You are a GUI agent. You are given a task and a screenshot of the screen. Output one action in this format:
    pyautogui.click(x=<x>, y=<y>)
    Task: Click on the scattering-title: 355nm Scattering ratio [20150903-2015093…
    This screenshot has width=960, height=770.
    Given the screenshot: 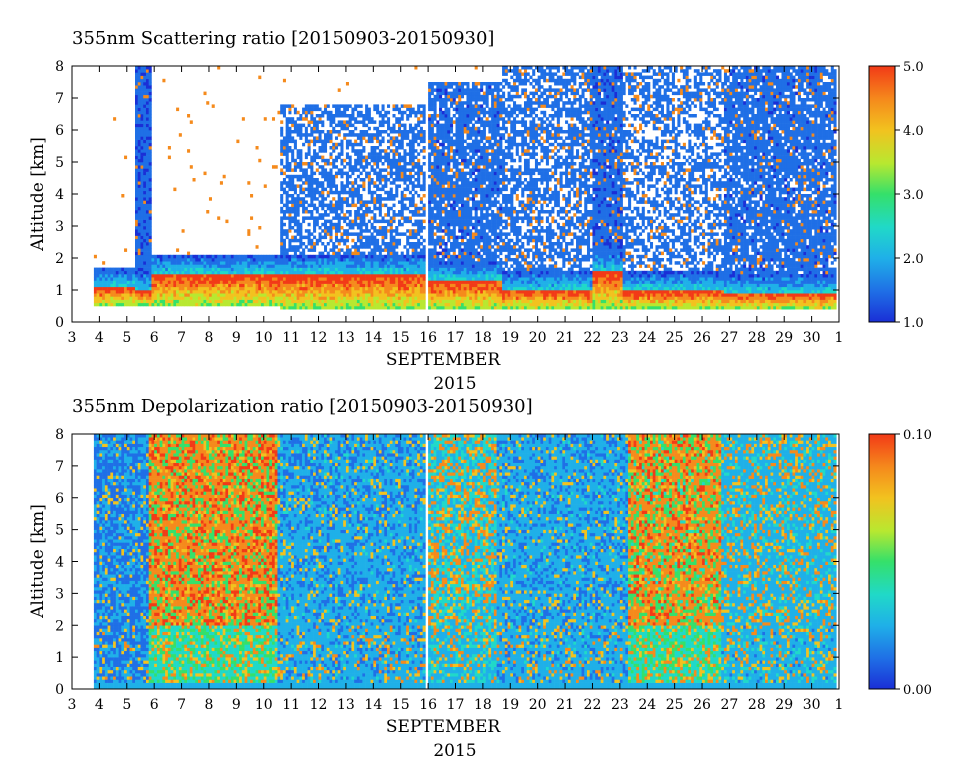 What is the action you would take?
    pyautogui.click(x=283, y=38)
    